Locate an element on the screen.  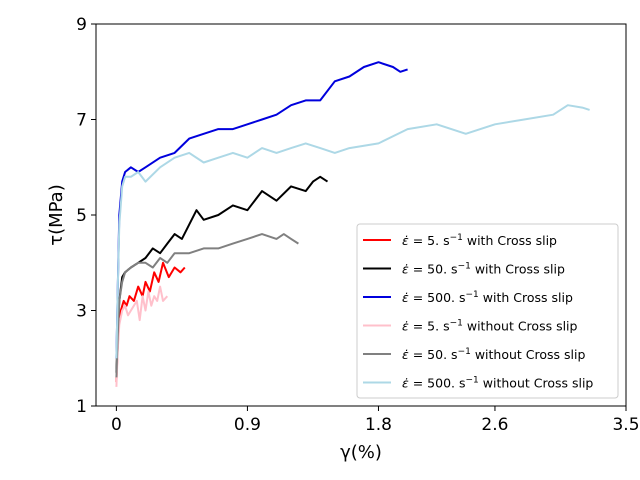
x-tick-label: 0 is located at coordinates (116, 425).